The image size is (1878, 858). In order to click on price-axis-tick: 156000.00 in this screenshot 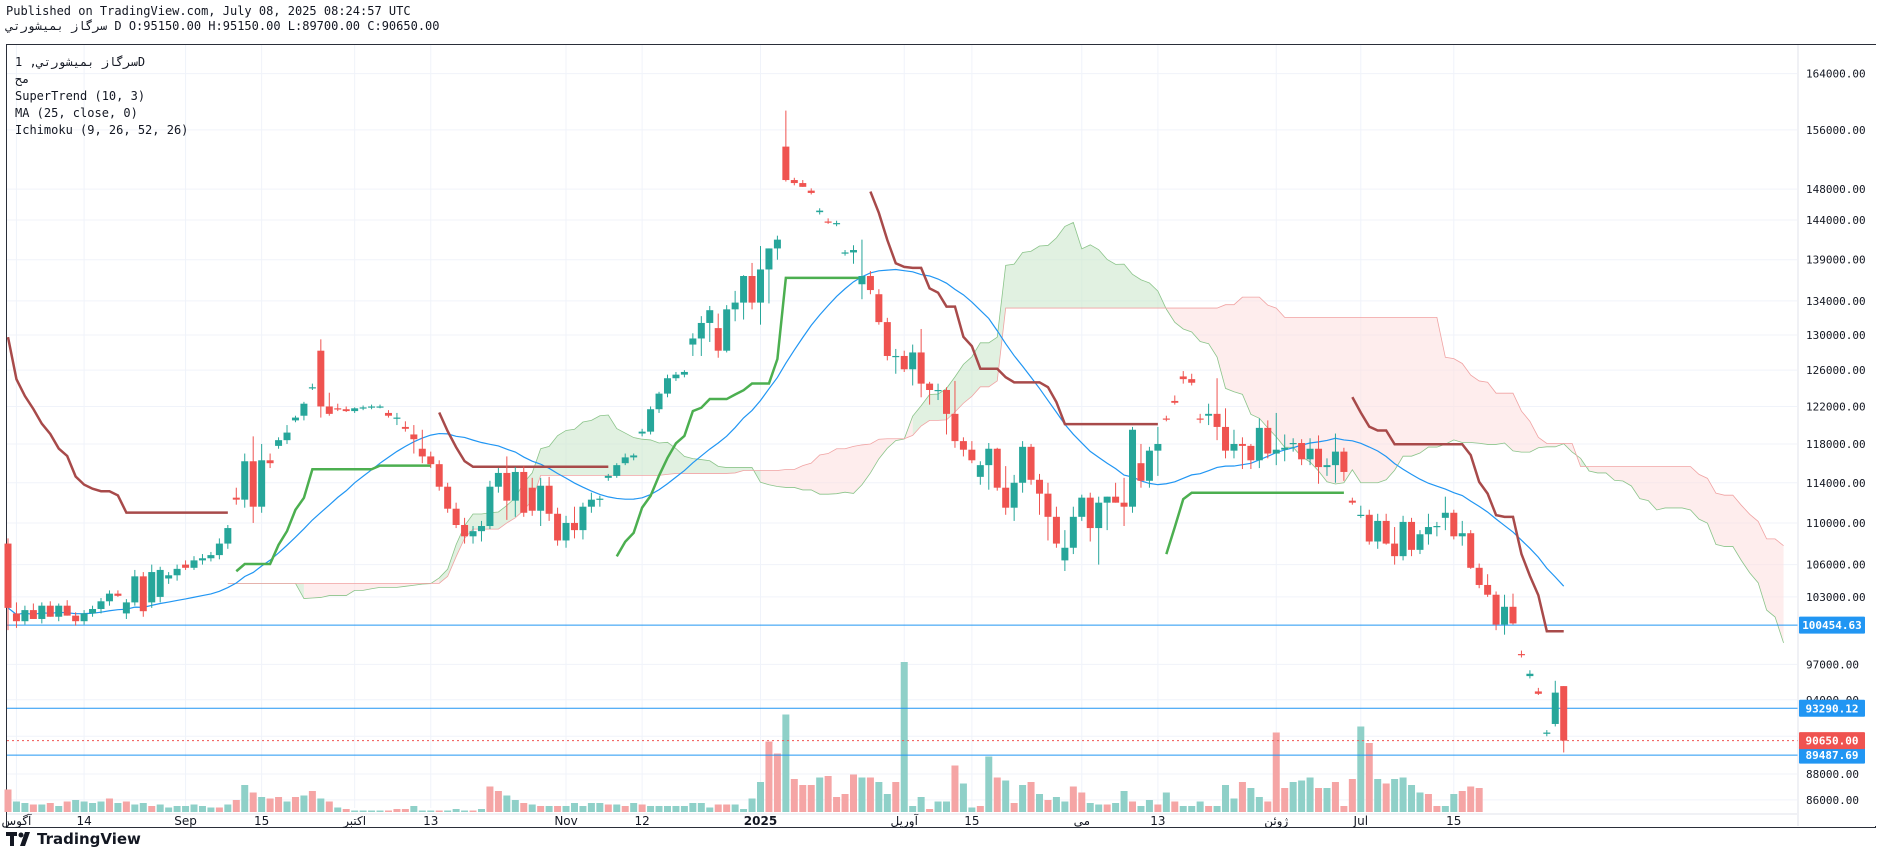, I will do `click(1836, 130)`.